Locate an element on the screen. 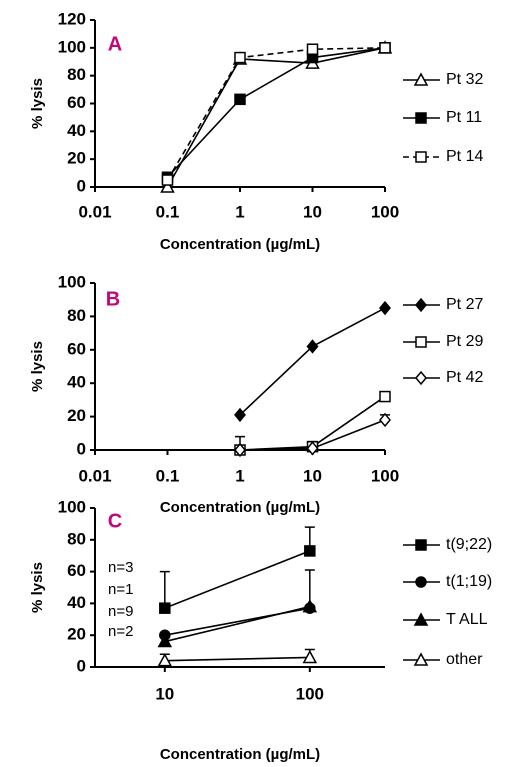 This screenshot has height=767, width=521. panel-label: A is located at coordinates (115, 44).